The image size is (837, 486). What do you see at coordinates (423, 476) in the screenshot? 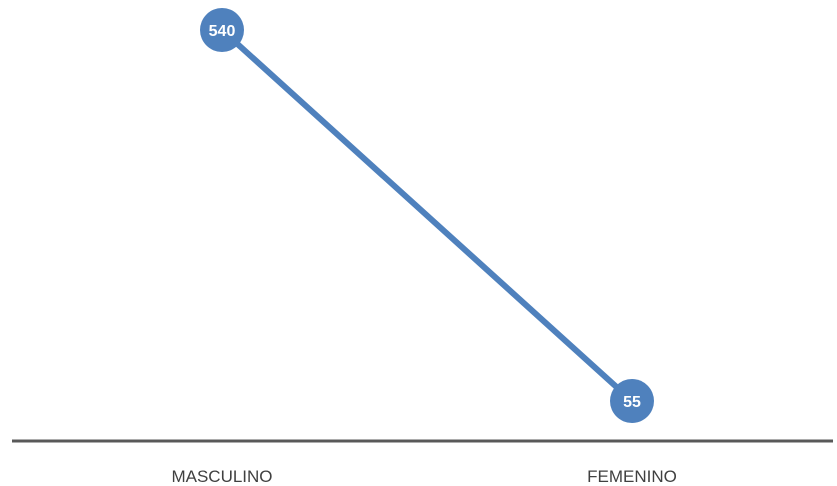
I see `category-labels: MASCULINO FEMENINO` at bounding box center [423, 476].